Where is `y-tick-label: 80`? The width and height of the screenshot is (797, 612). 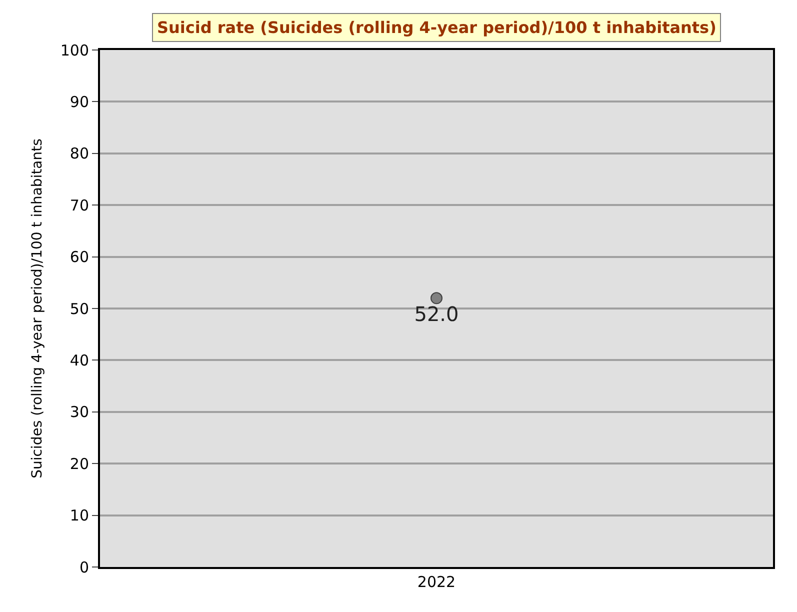 y-tick-label: 80 is located at coordinates (79, 153).